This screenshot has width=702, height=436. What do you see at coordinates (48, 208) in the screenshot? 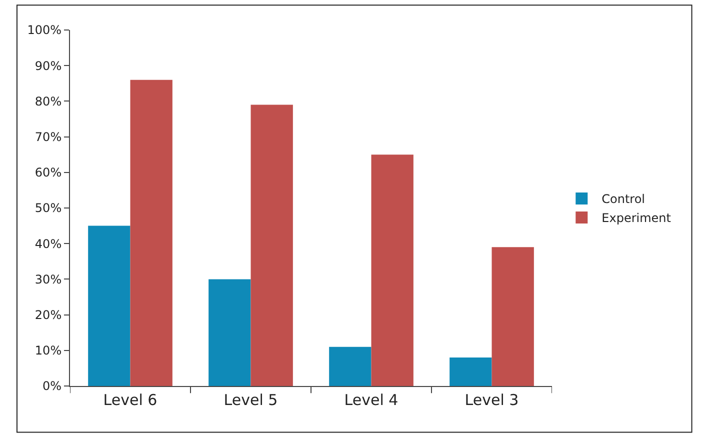
I see `y-tick-label: 50%` at bounding box center [48, 208].